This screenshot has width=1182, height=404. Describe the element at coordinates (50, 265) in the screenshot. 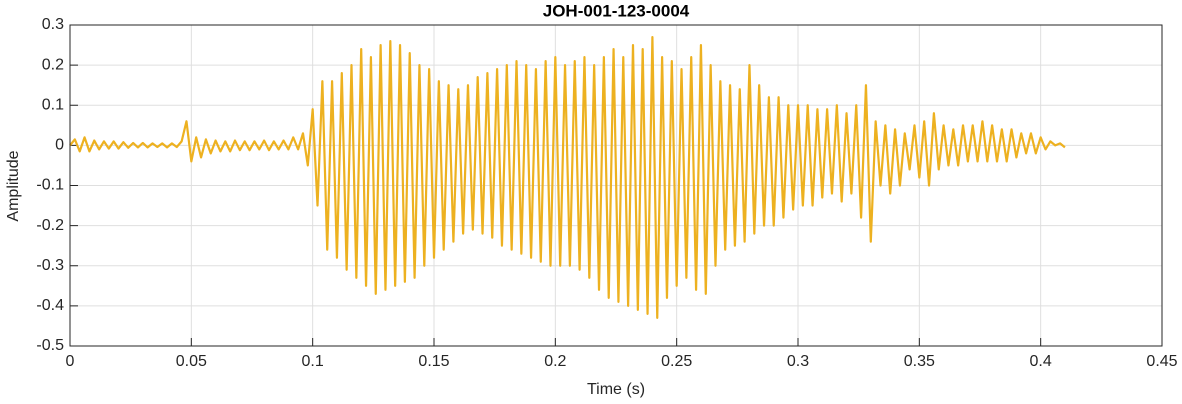

I see `y-tick-label: -0.3` at that location.